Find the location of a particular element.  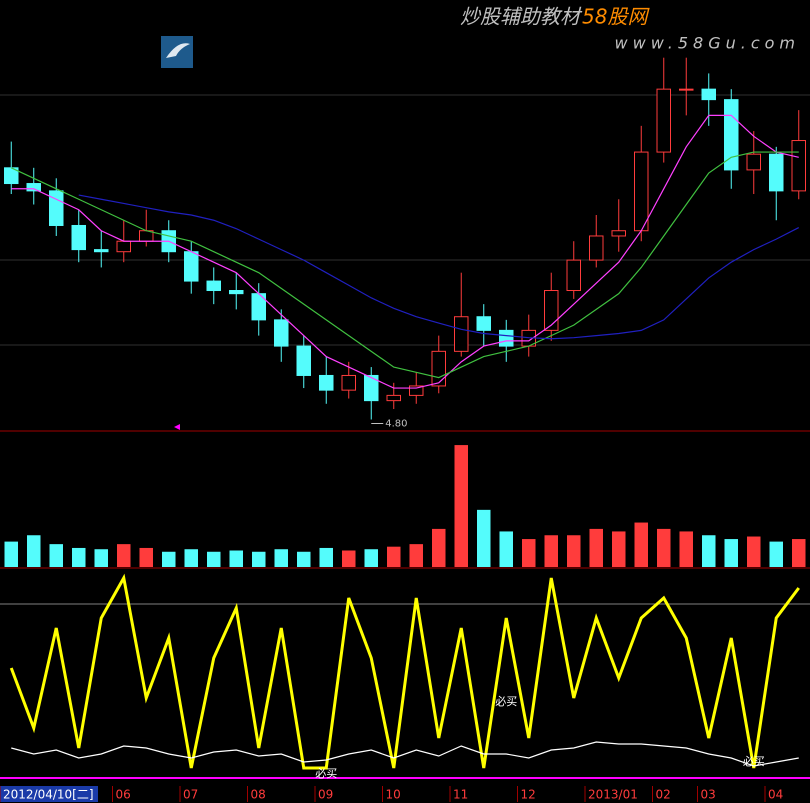

x-tick-label: 11 is located at coordinates (460, 795).